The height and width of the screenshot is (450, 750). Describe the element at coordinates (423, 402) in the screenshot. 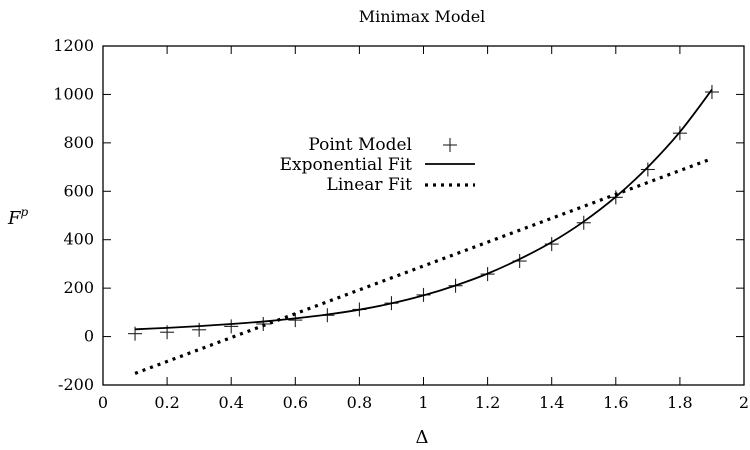

I see `x-tick-label: 1` at that location.